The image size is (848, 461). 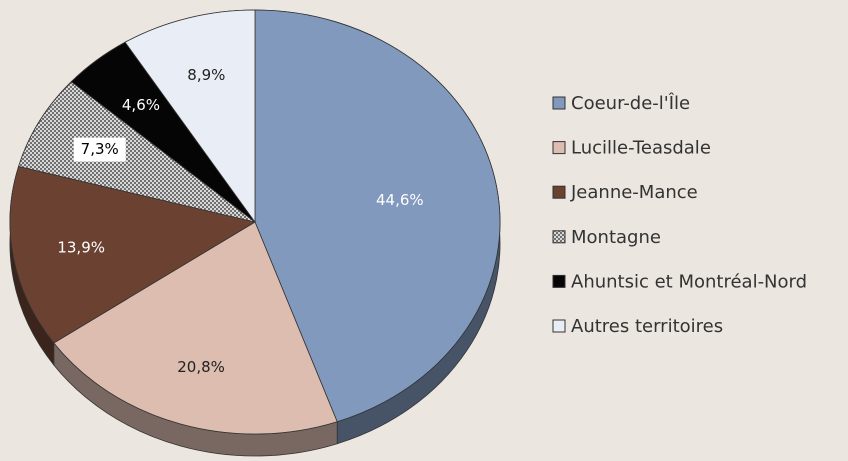 I want to click on data-label: 7,3%, so click(x=100, y=149).